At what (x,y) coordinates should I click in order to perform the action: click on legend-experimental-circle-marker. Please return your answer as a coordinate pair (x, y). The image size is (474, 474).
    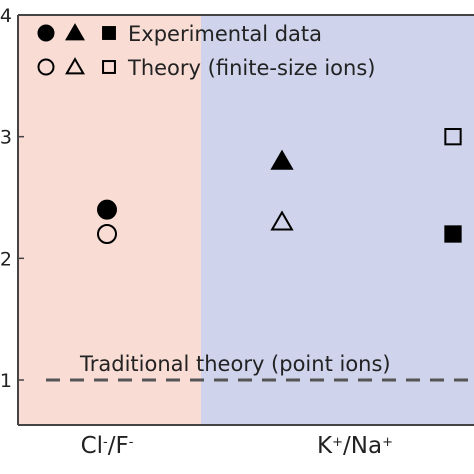
    Looking at the image, I should click on (46, 33).